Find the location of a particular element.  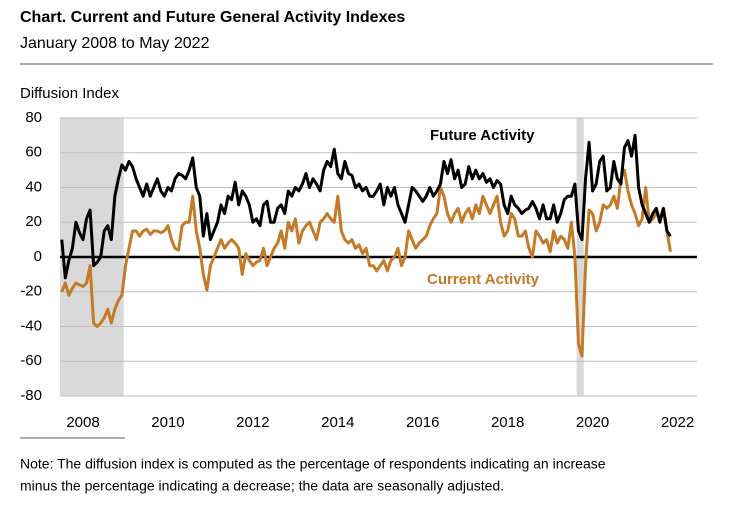

x-tick-label: 2010 is located at coordinates (167, 422).